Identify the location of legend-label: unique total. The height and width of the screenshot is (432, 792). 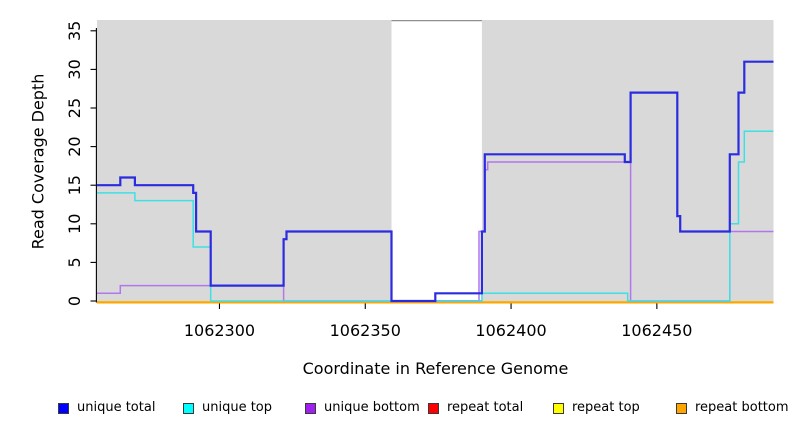
(116, 407).